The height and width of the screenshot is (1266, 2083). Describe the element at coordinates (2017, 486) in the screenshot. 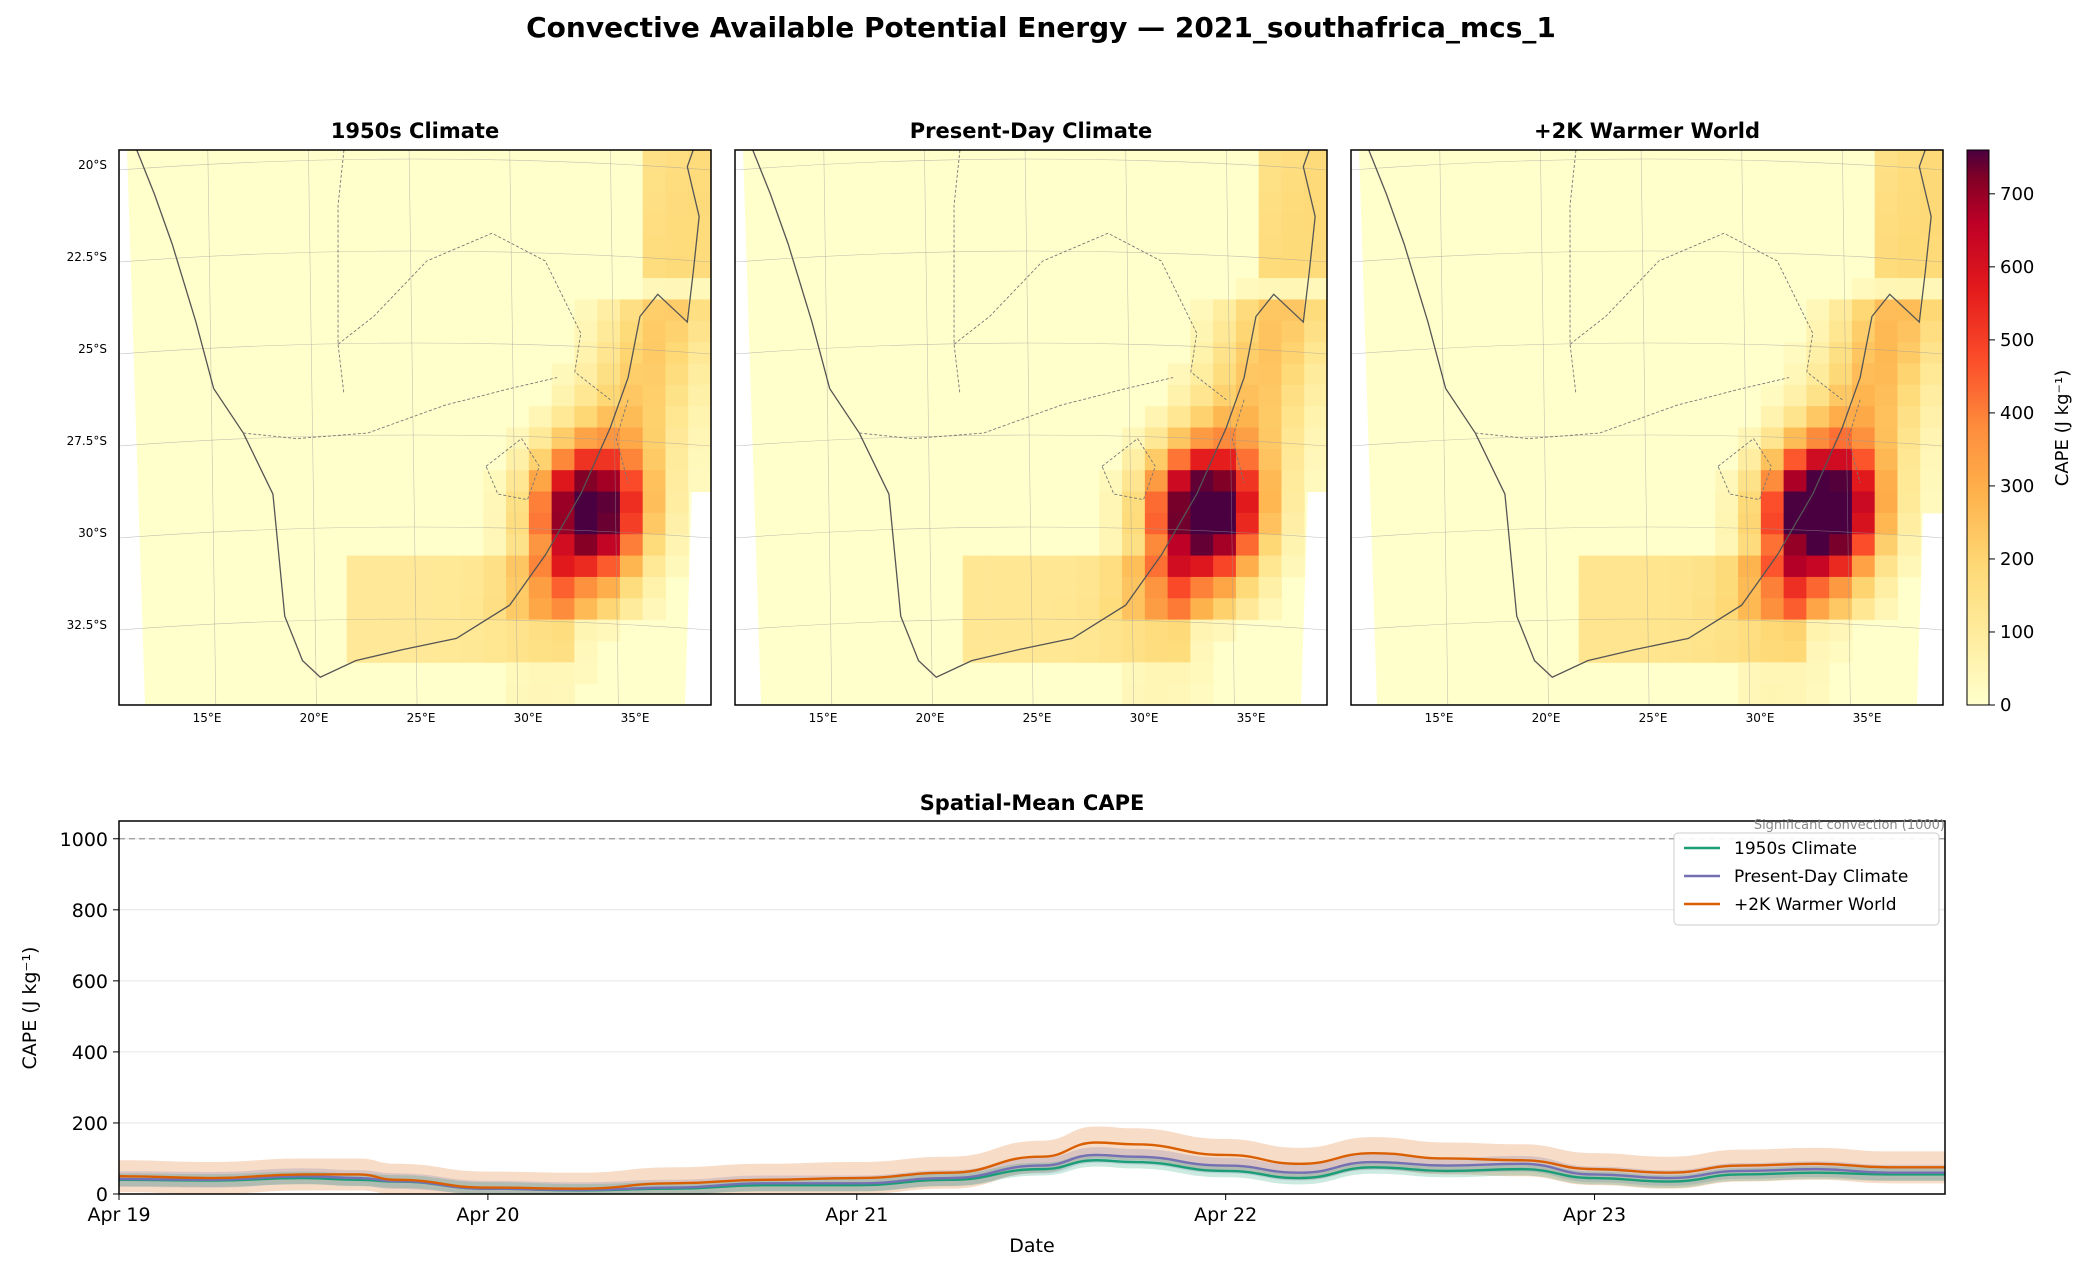

I see `colorbar-tick-label: 300` at that location.